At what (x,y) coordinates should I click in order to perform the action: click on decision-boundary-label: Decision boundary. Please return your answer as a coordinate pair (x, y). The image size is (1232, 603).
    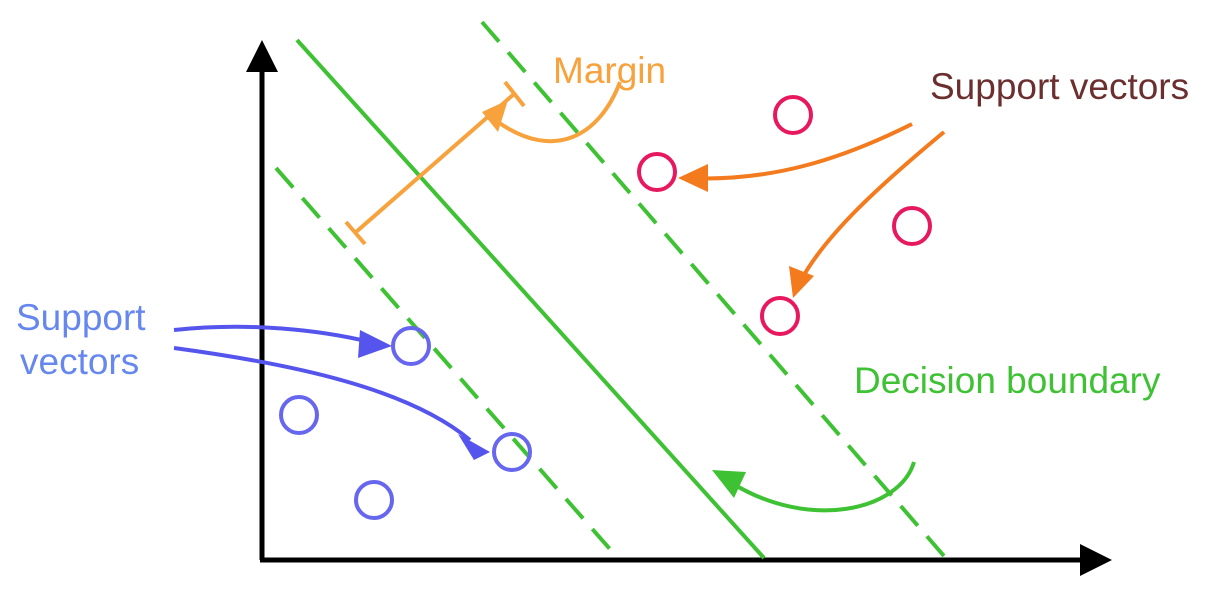
    Looking at the image, I should click on (1007, 380).